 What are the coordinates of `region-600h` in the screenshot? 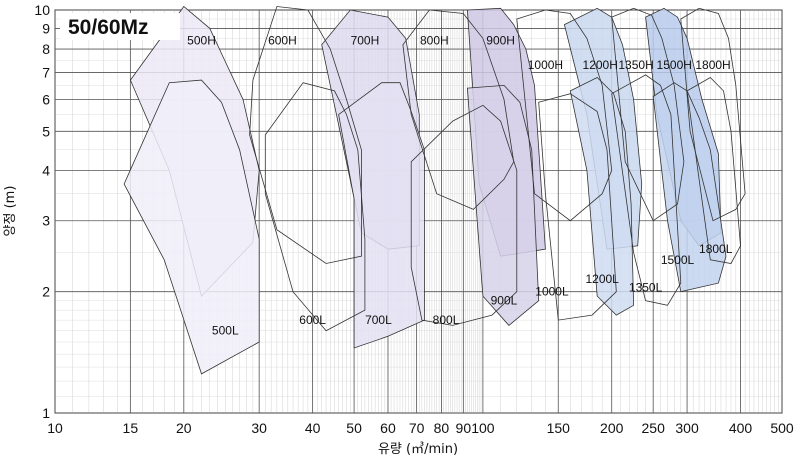 It's located at (305, 135).